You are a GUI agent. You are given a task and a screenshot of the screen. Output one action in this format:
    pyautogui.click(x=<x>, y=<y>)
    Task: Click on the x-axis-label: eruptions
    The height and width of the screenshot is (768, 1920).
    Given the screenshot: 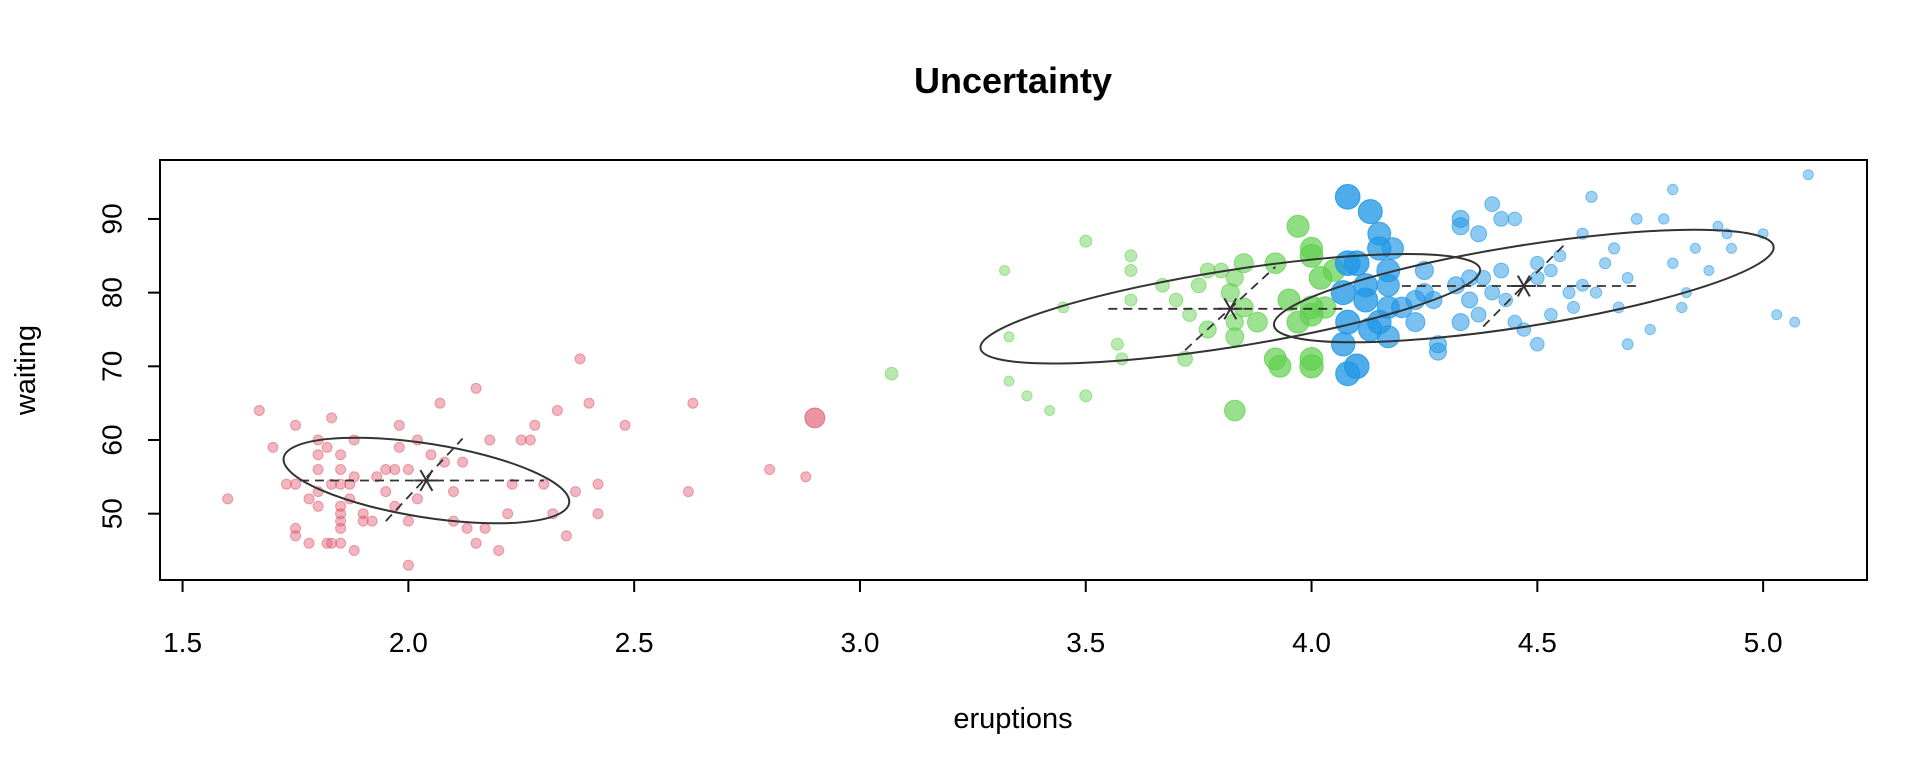 What is the action you would take?
    pyautogui.click(x=1012, y=719)
    